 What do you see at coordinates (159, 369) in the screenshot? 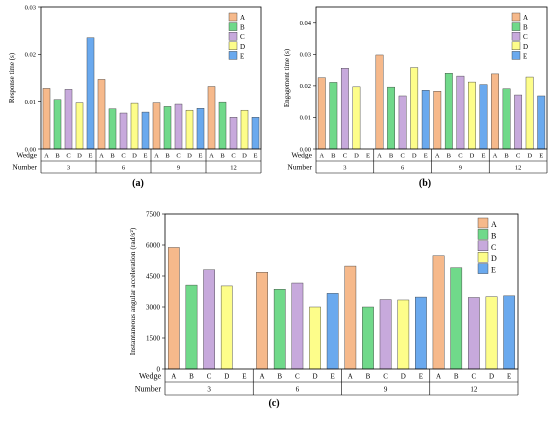
I see `y-tick-label: 0` at bounding box center [159, 369].